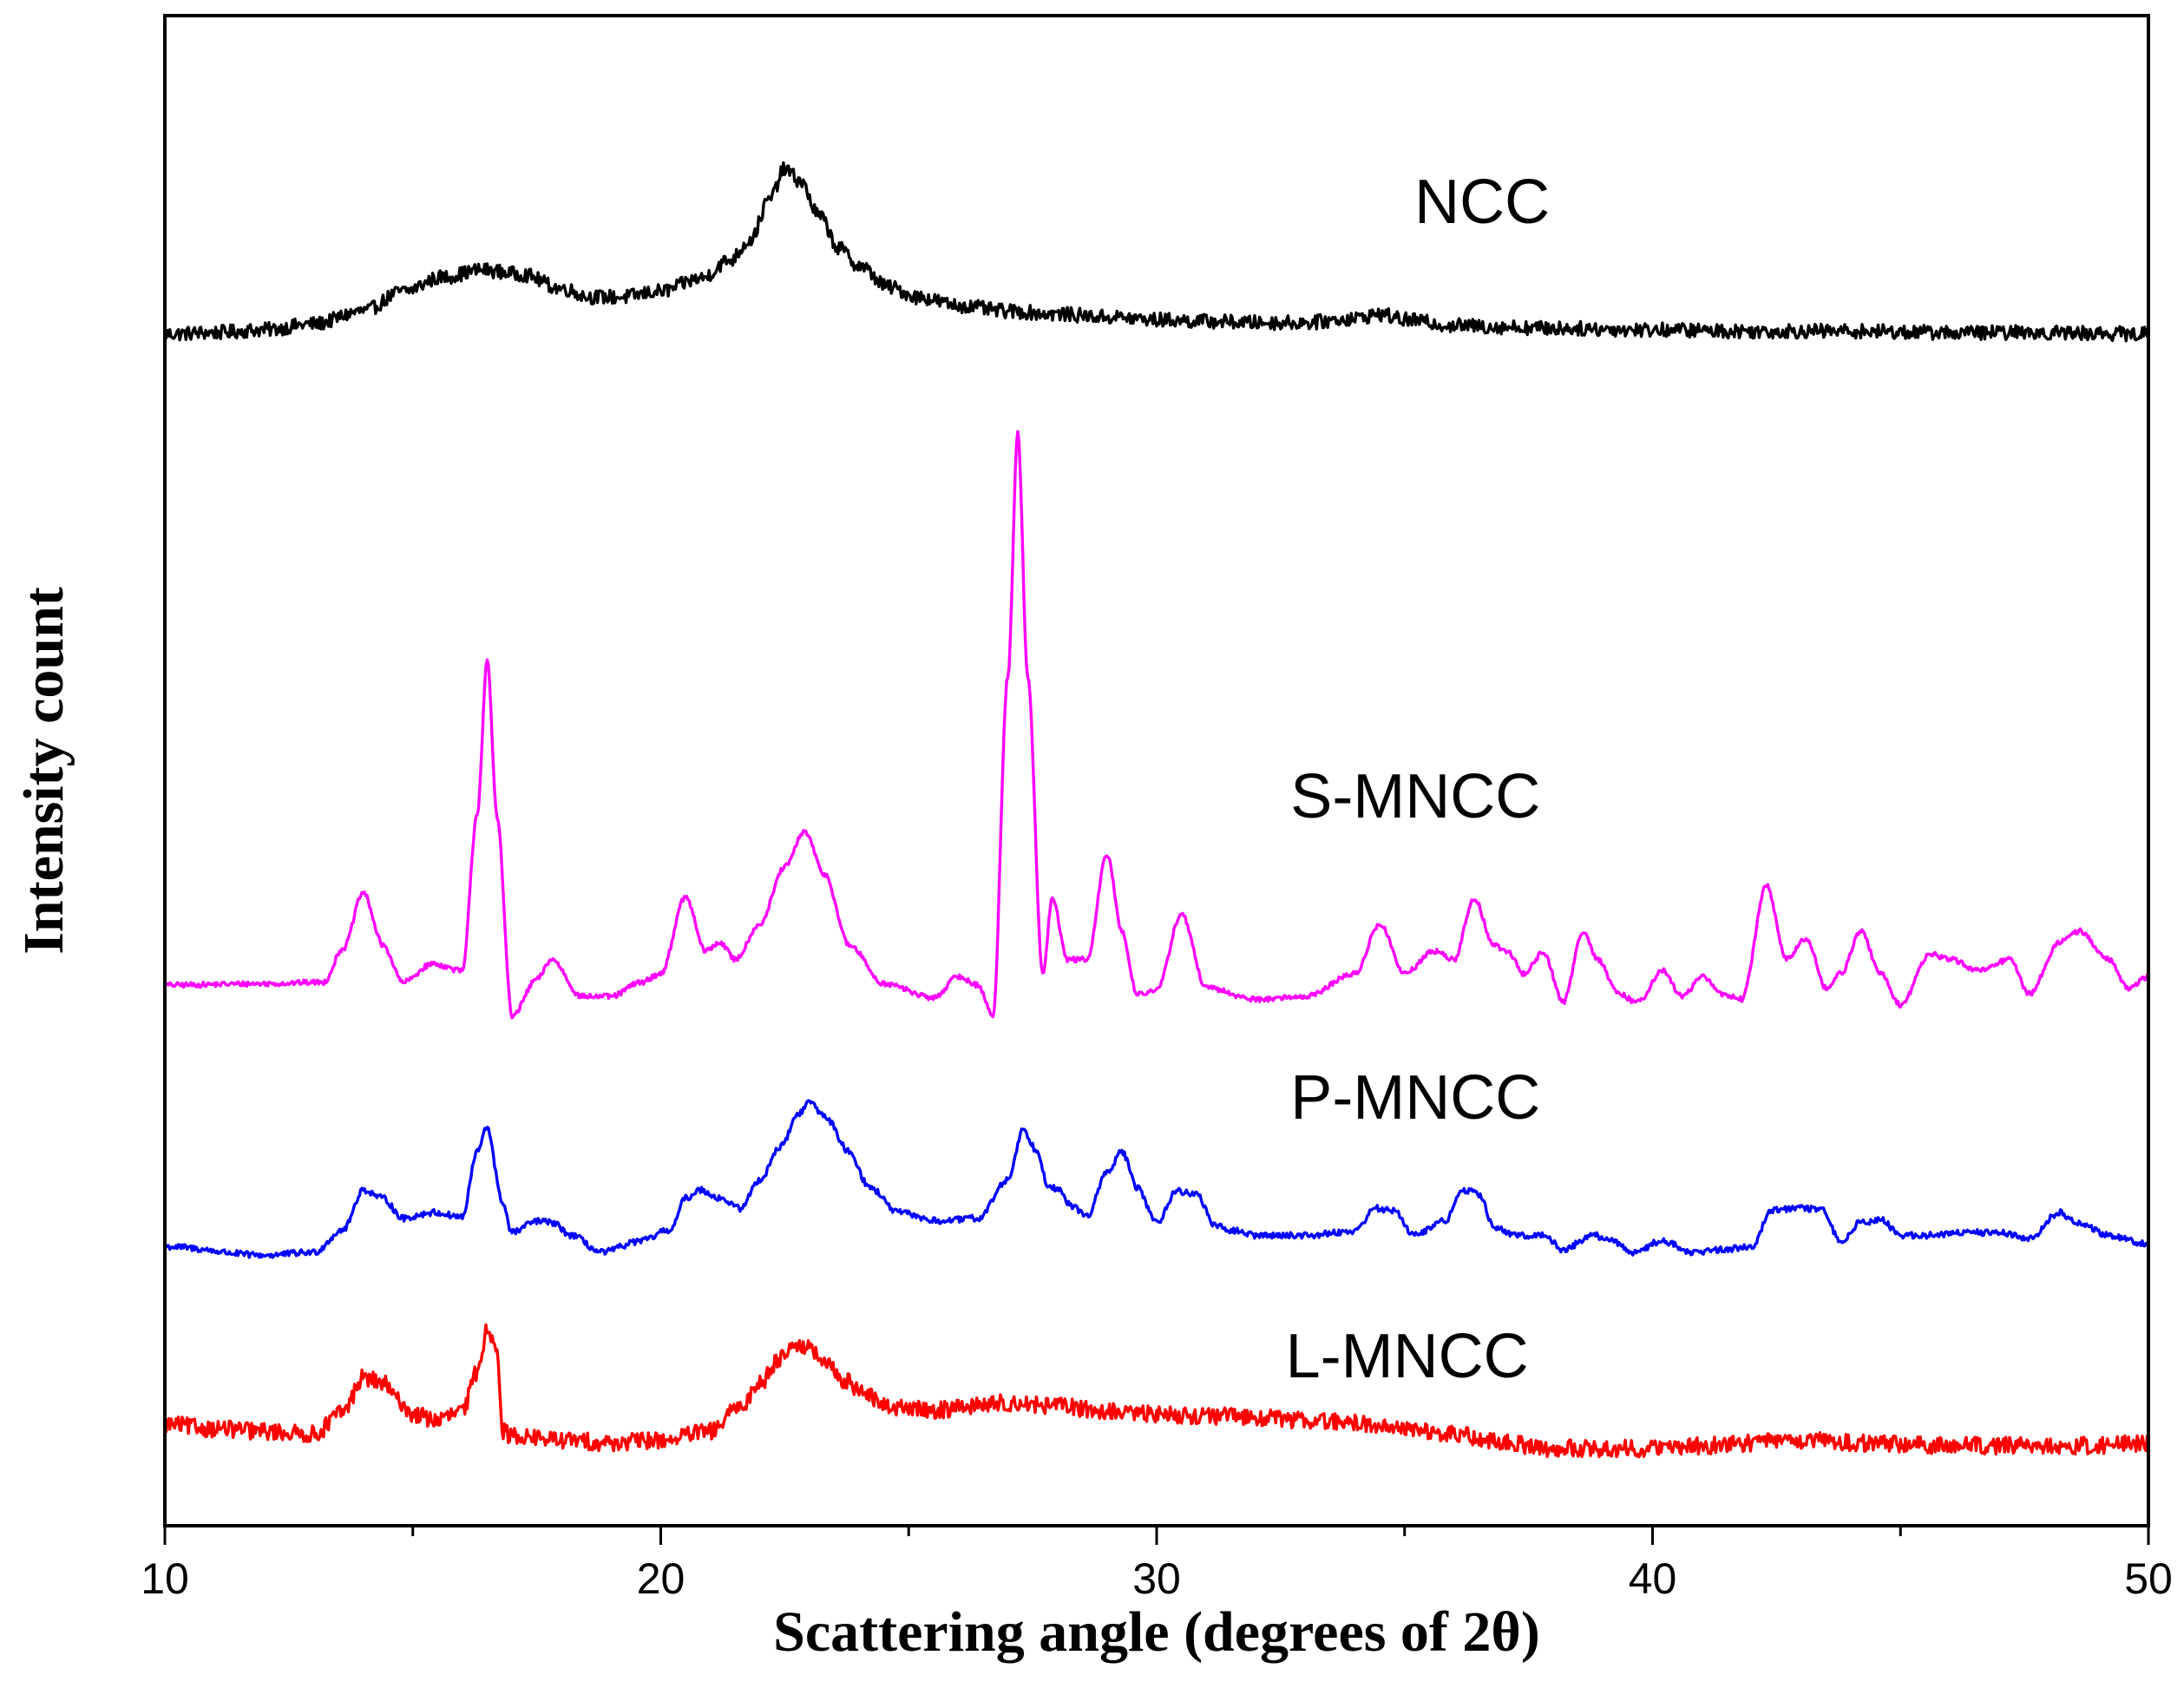  I want to click on series-label-ncc: NCC, so click(1482, 202).